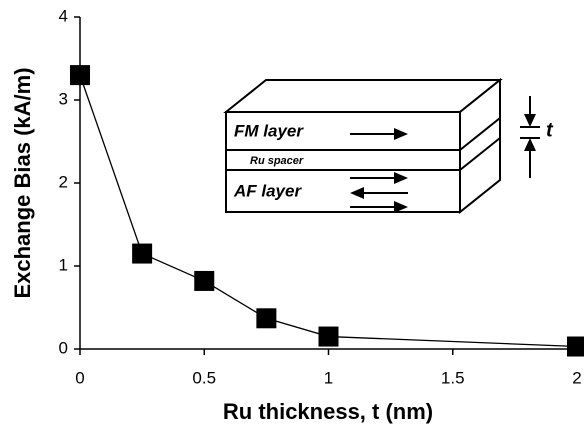 Image resolution: width=584 pixels, height=437 pixels. Describe the element at coordinates (328, 377) in the screenshot. I see `x-tick-label: 1` at that location.